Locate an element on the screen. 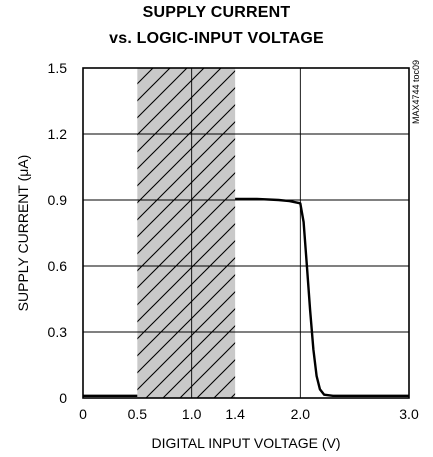 The image size is (433, 457). x-tick-label: 2.0 is located at coordinates (301, 414).